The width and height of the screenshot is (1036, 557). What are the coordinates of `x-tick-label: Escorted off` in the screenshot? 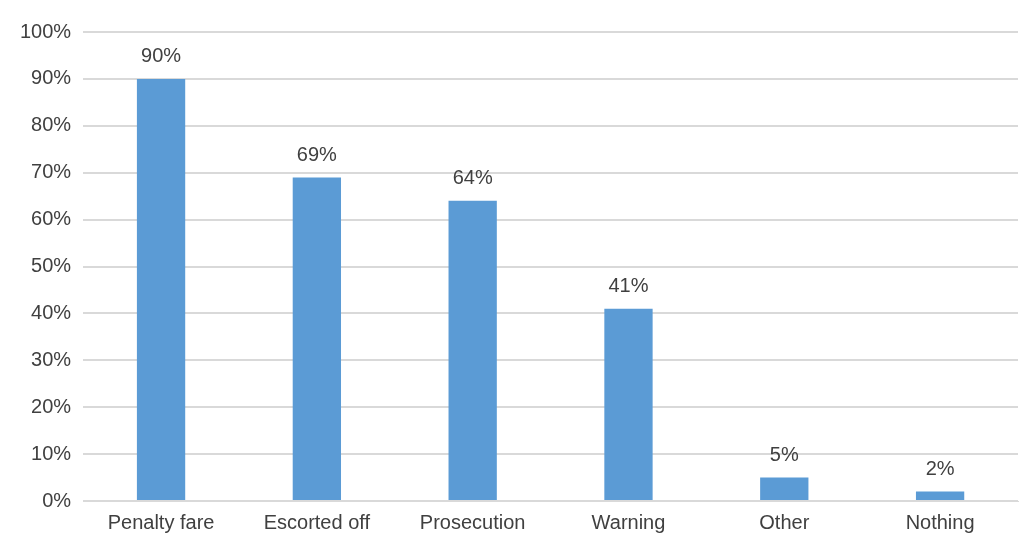 It's located at (317, 521).